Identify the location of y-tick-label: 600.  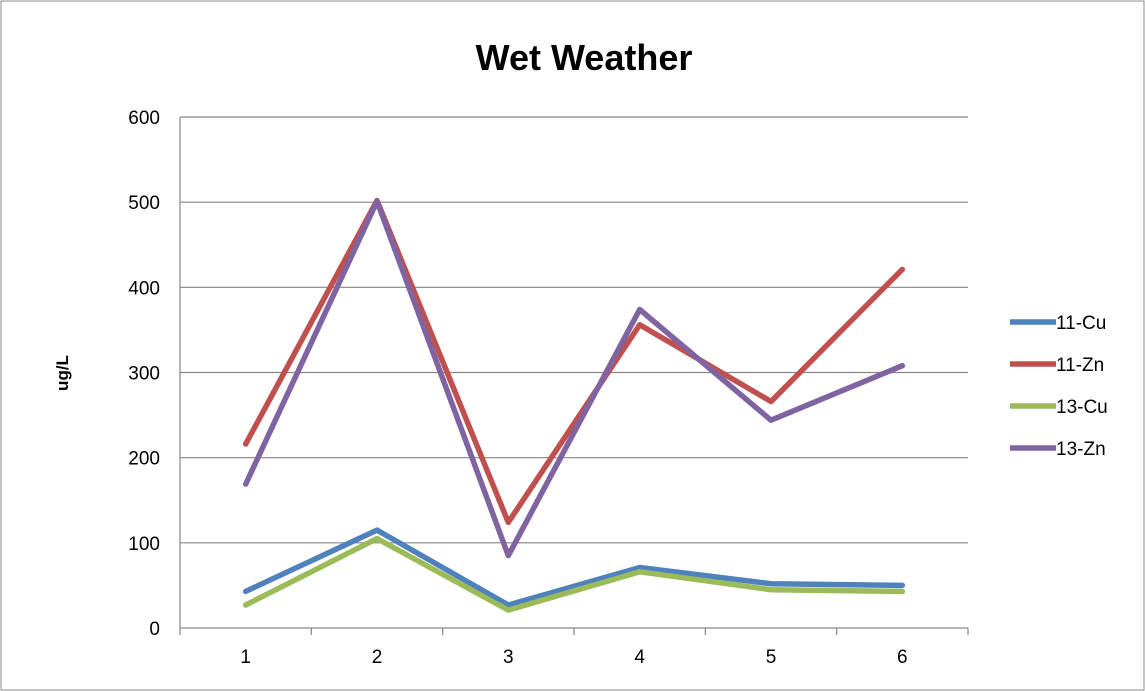
(144, 118).